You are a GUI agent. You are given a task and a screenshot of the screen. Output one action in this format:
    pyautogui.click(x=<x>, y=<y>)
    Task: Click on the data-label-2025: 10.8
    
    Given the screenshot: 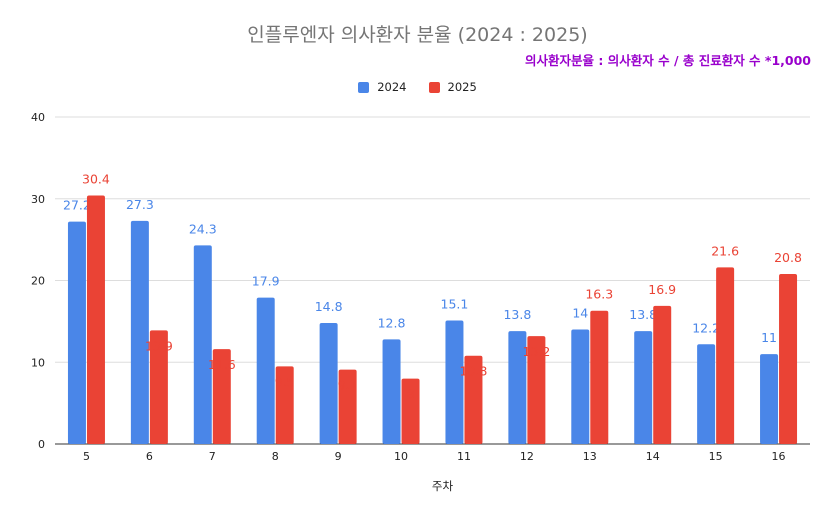 What is the action you would take?
    pyautogui.click(x=474, y=371)
    